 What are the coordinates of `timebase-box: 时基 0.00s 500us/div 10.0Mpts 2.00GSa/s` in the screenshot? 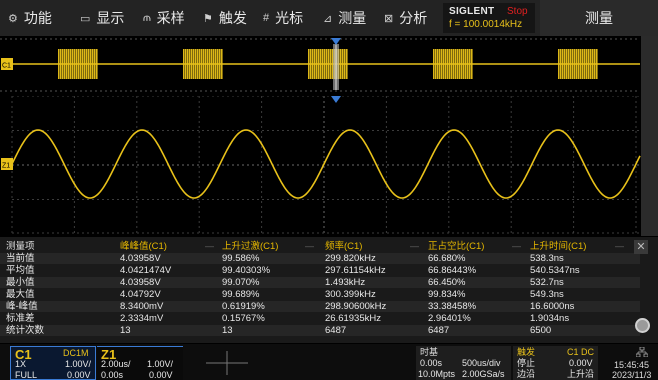 It's located at (463, 363).